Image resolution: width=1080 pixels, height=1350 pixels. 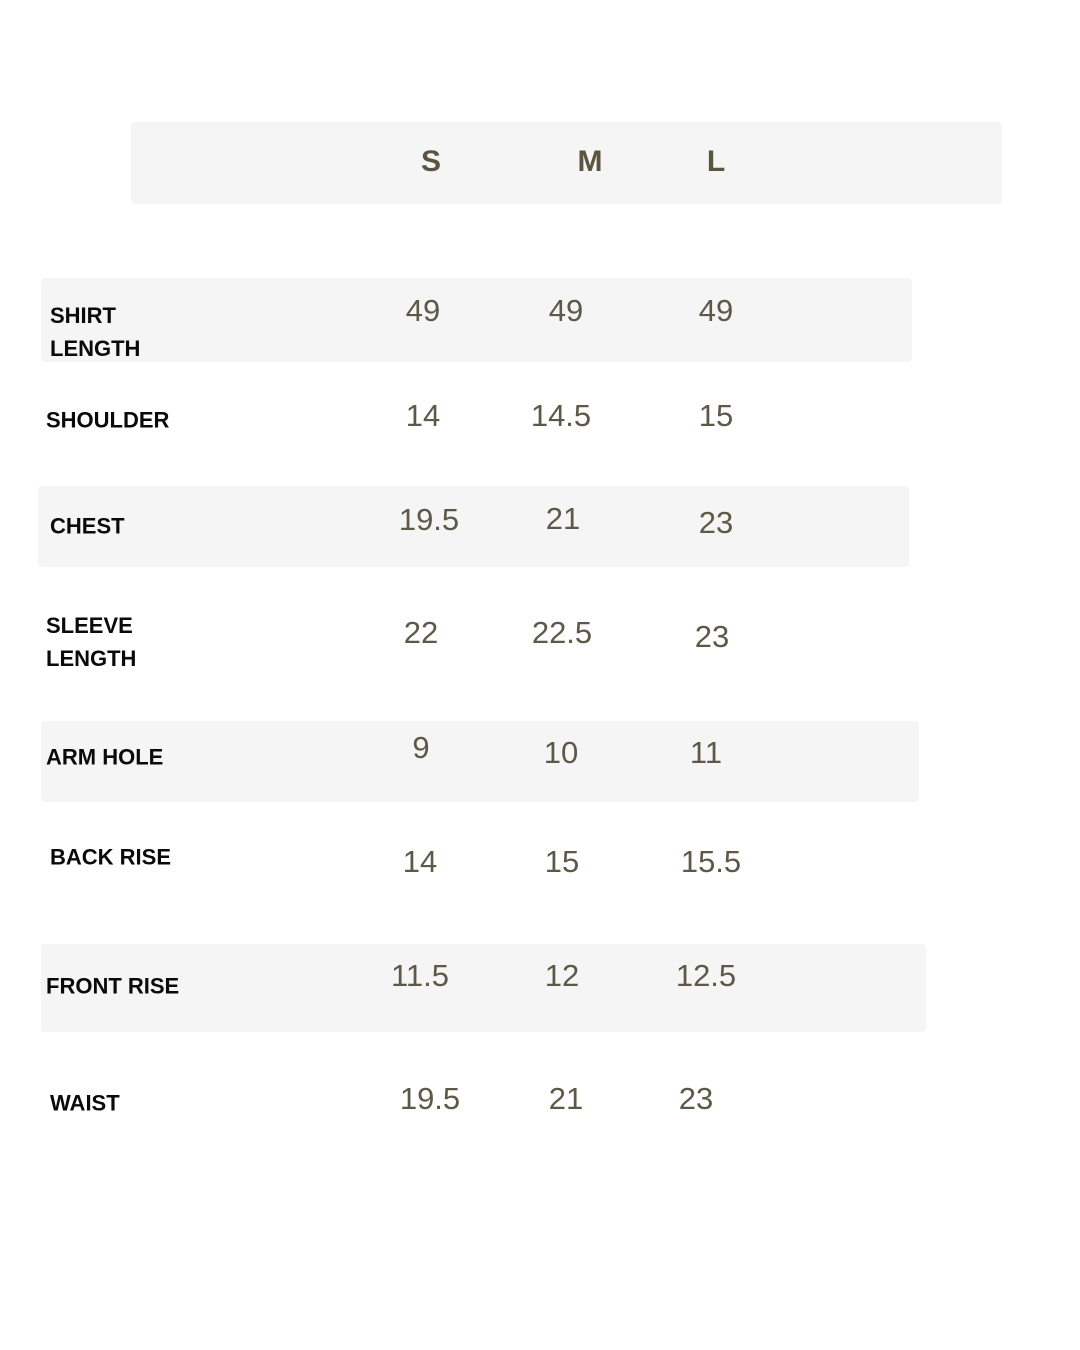 I want to click on row-label: WAIST, so click(x=85, y=1103).